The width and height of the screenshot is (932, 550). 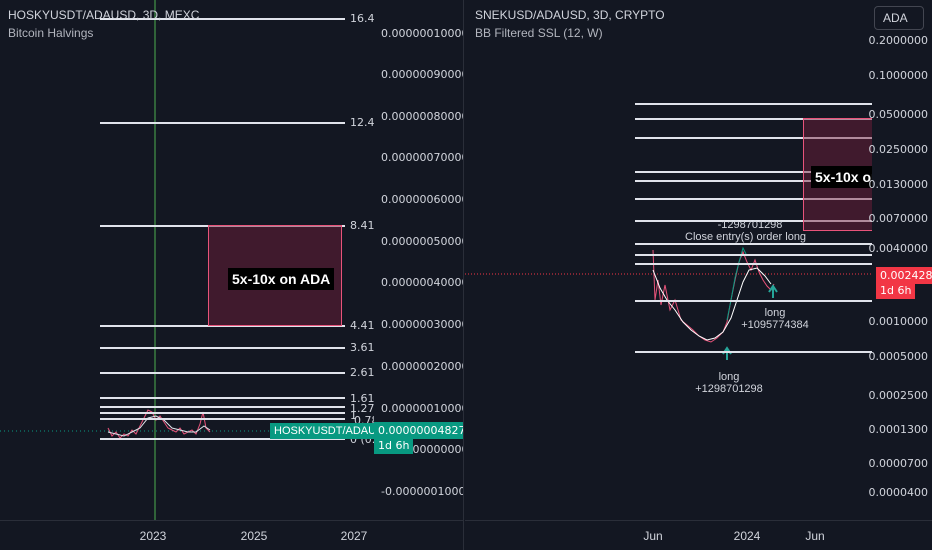 I want to click on y-tick-label: 0.000000200000, so click(x=422, y=366).